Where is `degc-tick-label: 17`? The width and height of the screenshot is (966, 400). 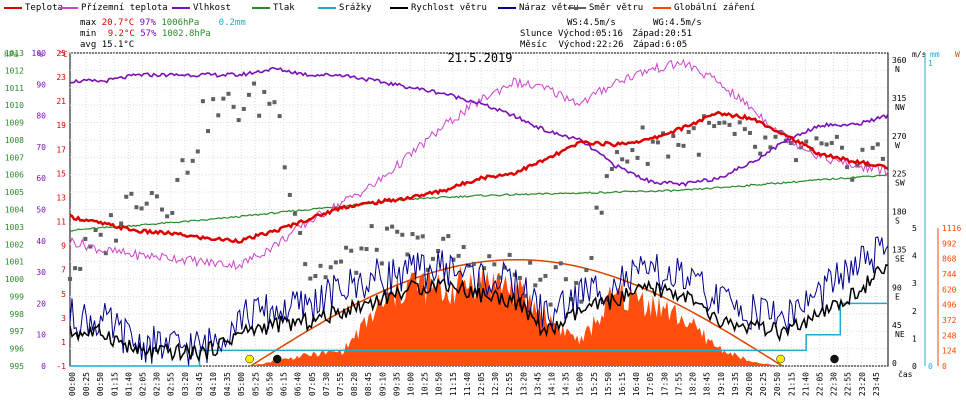
degc-tick-label: 17 is located at coordinates (61, 149).